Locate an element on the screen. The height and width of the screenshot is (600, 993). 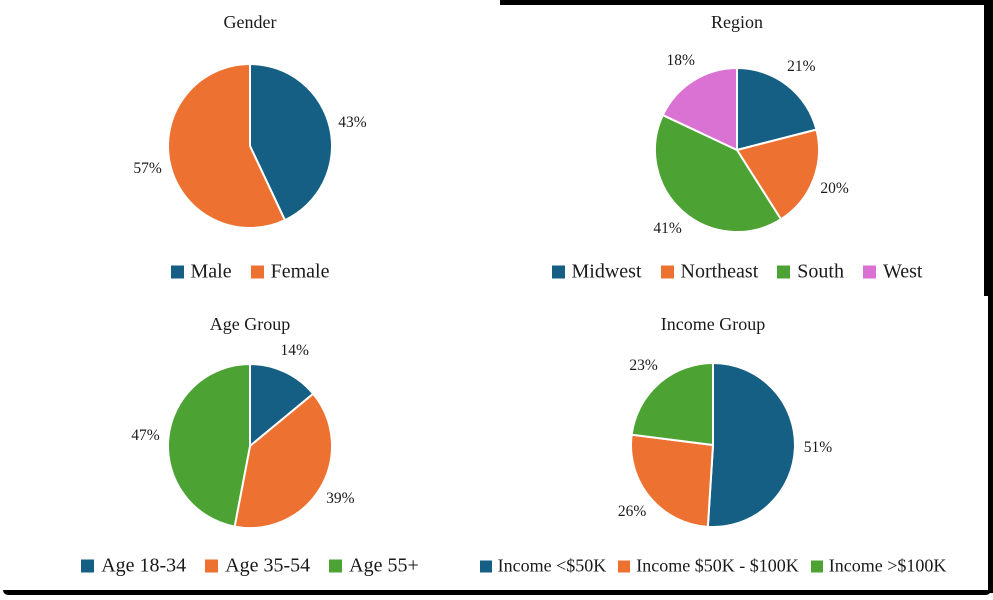
age-group-pie: 14% 39% 47% is located at coordinates (243, 436).